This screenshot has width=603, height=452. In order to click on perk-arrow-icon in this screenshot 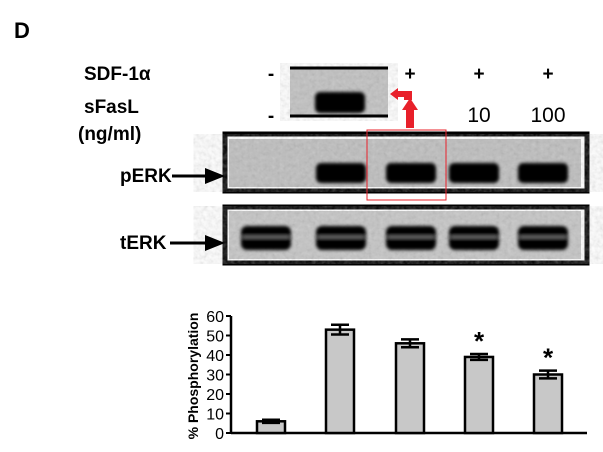, I will do `click(198, 176)`.